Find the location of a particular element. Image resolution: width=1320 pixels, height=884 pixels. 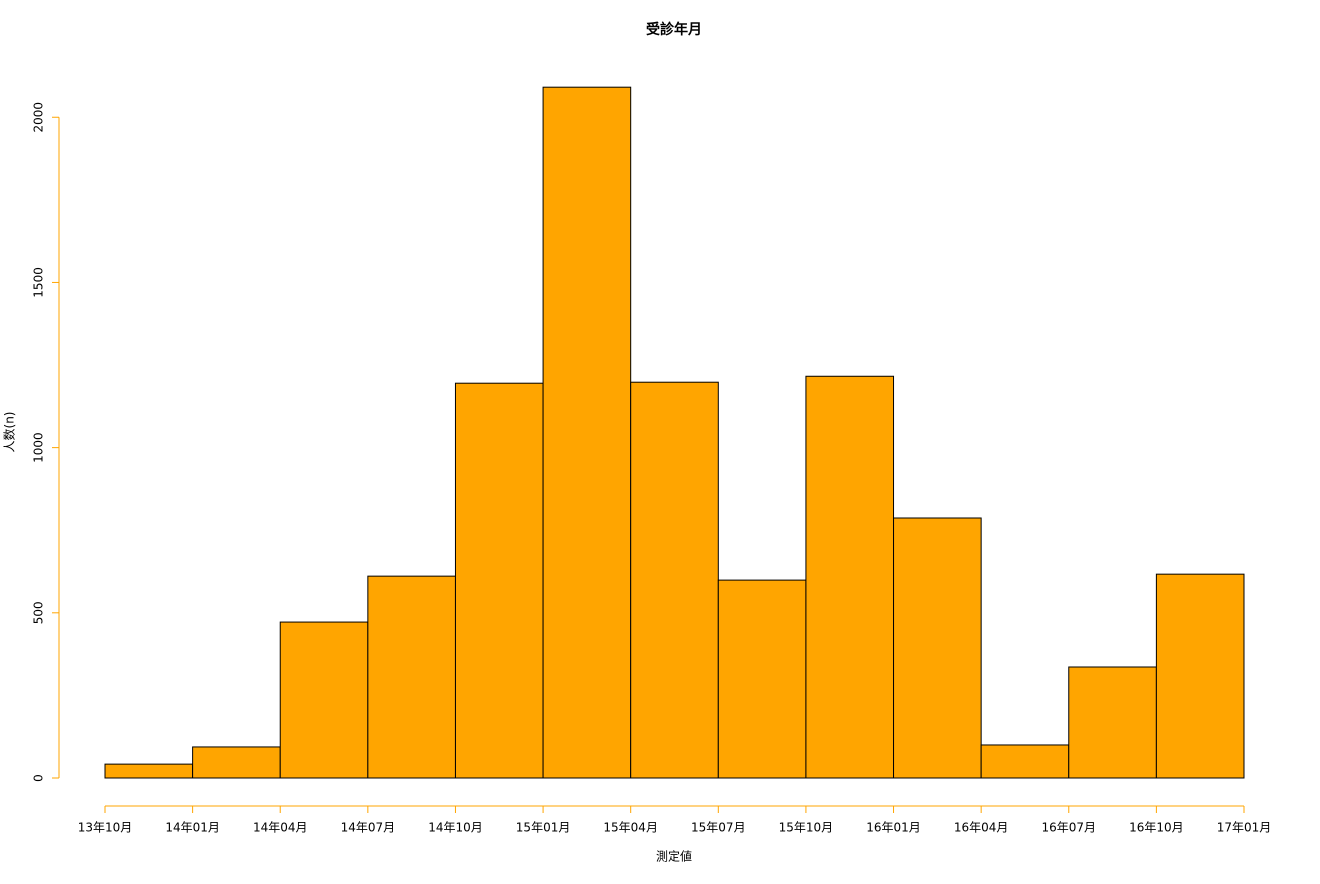

y-axis-label: 人数(n) is located at coordinates (9, 432).